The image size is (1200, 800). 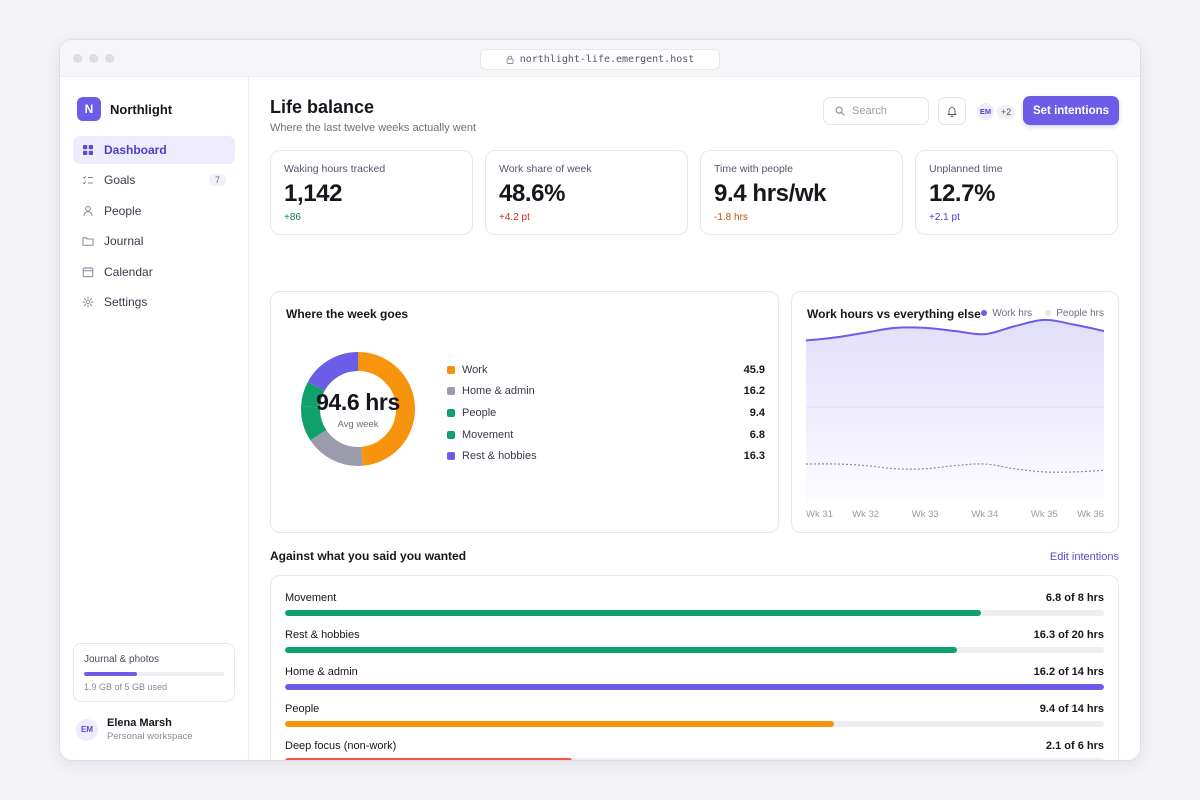 I want to click on work-hrs-line, so click(x=955, y=330).